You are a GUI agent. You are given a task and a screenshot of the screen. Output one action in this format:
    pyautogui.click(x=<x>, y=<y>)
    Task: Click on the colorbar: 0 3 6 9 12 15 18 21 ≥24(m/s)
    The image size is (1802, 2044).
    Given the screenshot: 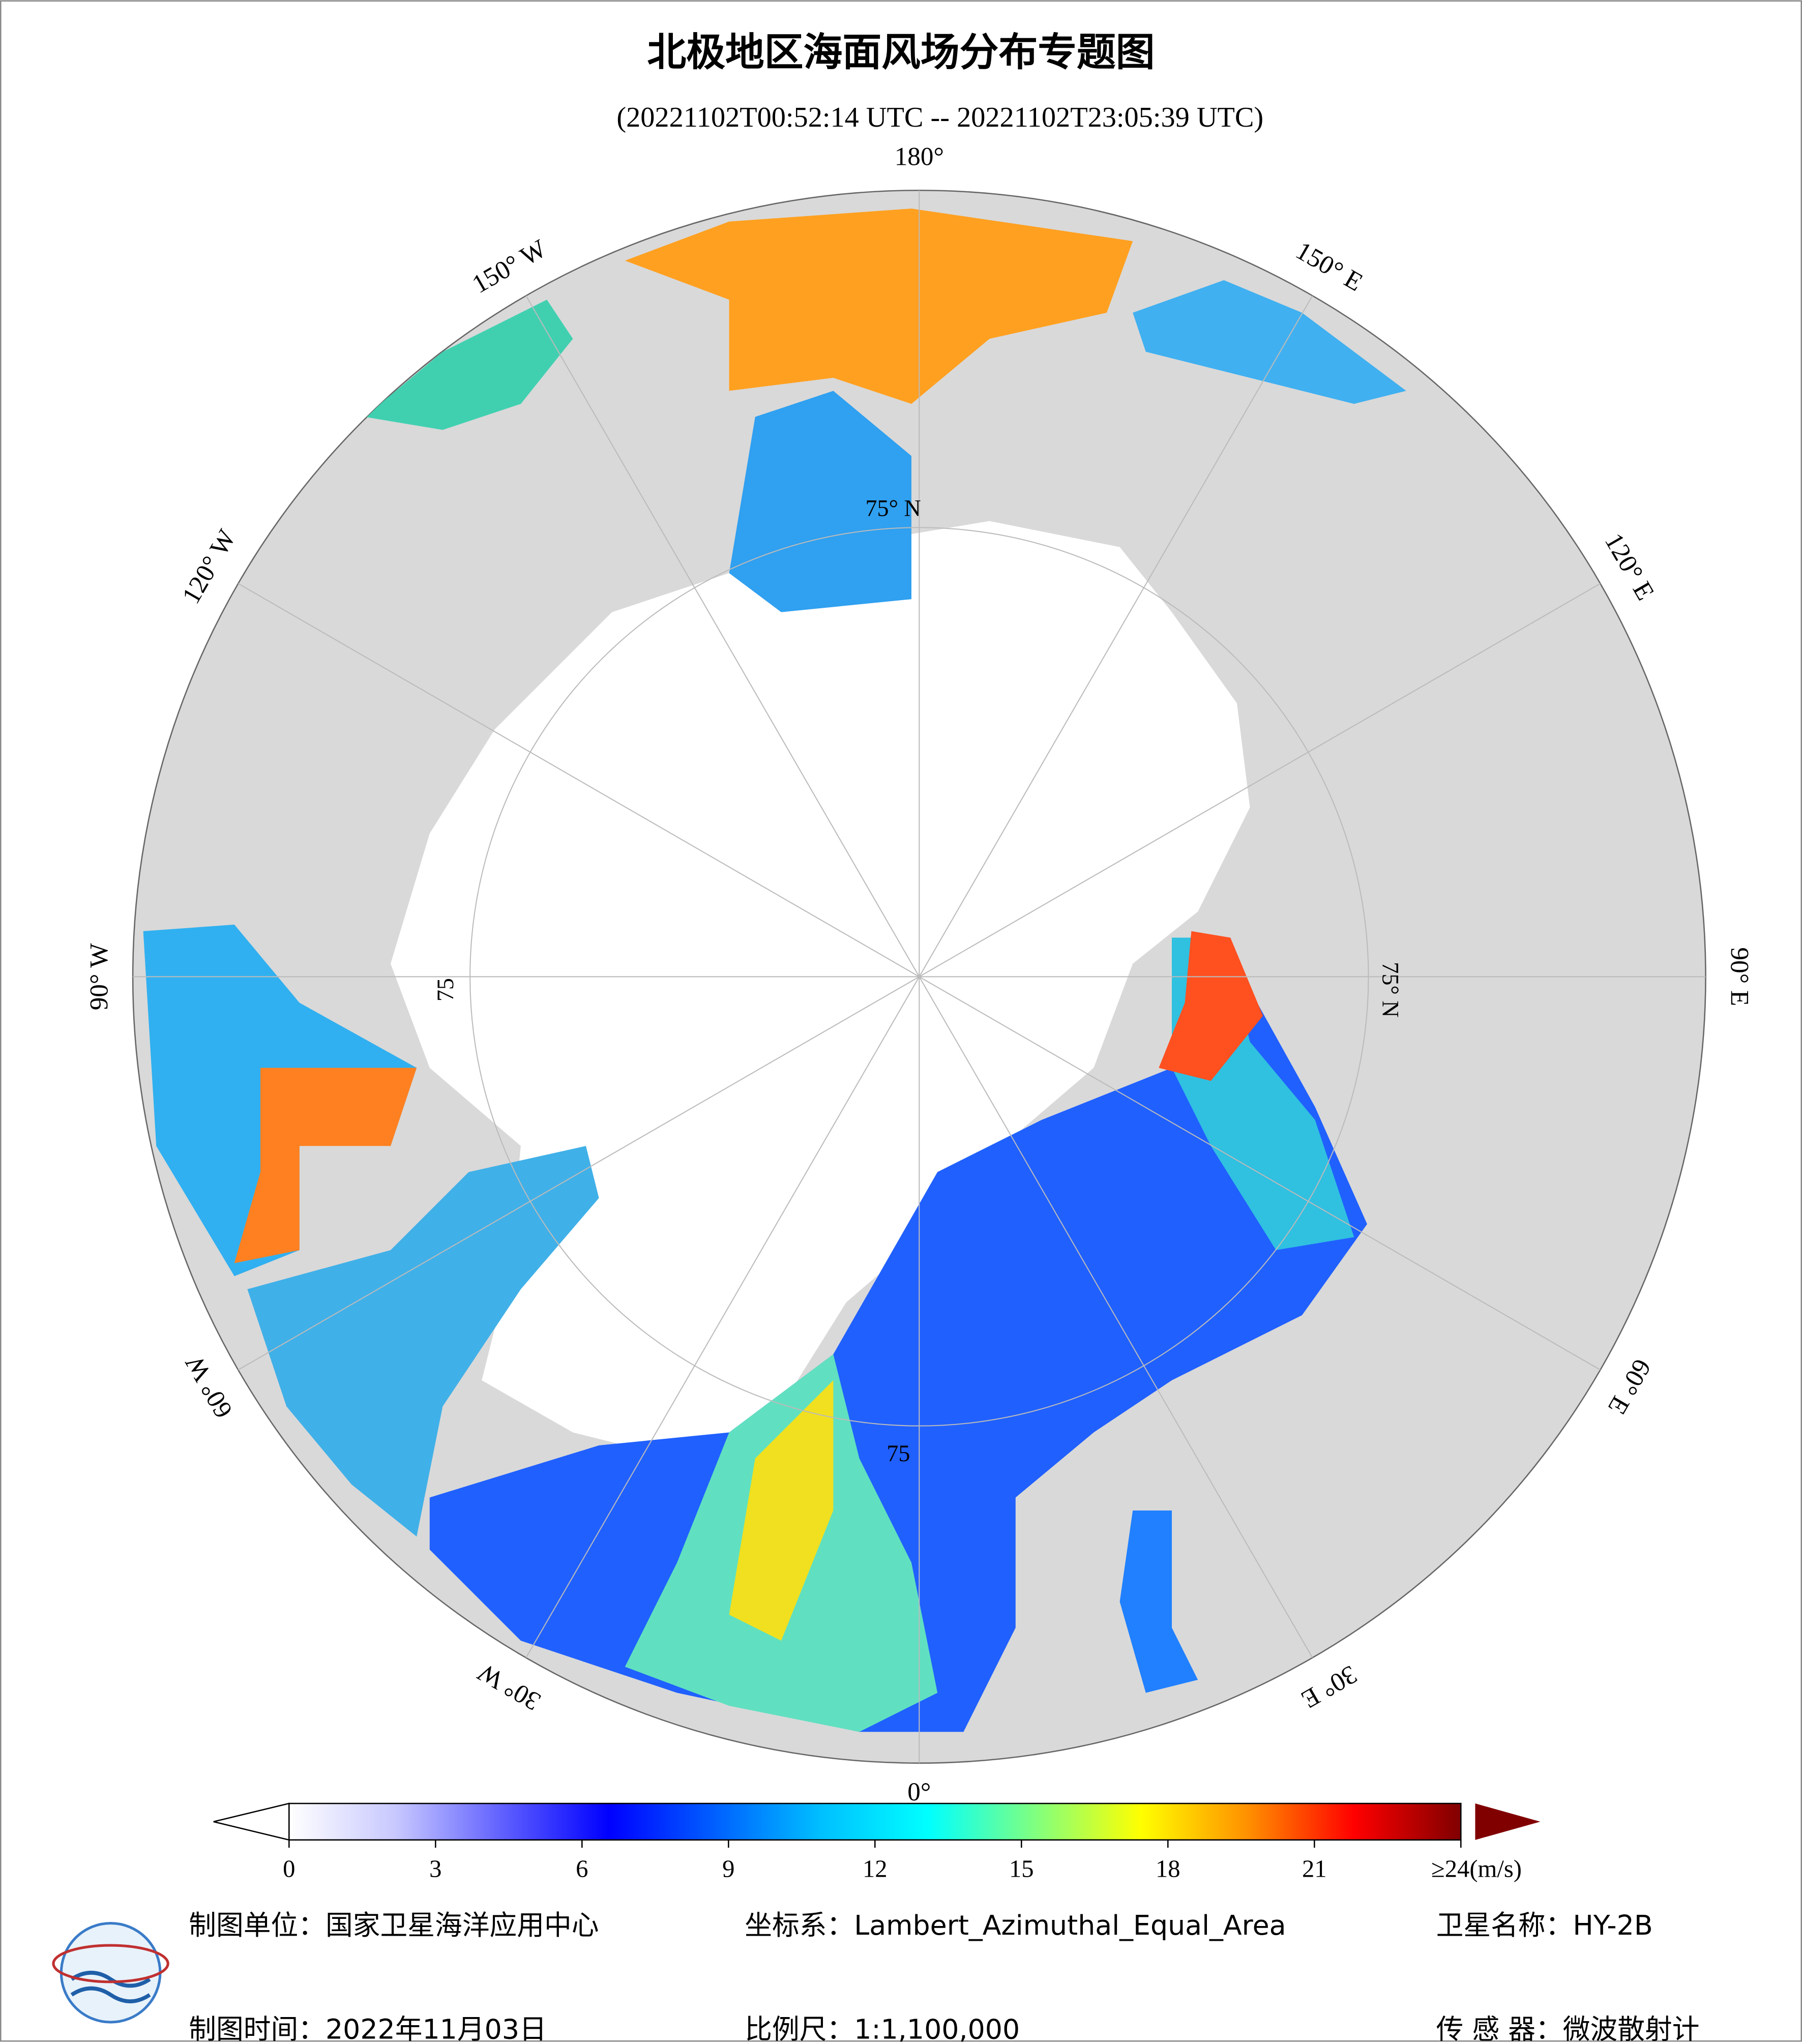 What is the action you would take?
    pyautogui.click(x=877, y=1842)
    